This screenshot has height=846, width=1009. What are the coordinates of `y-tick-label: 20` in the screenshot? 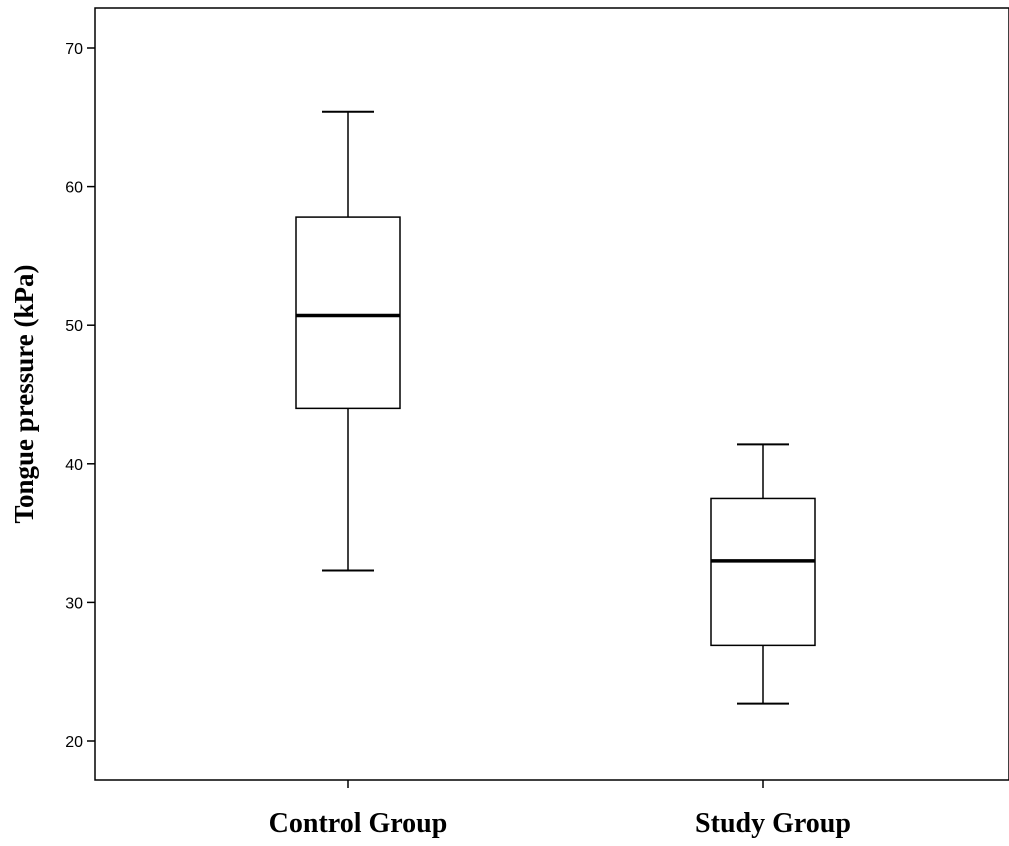 It's located at (74, 742).